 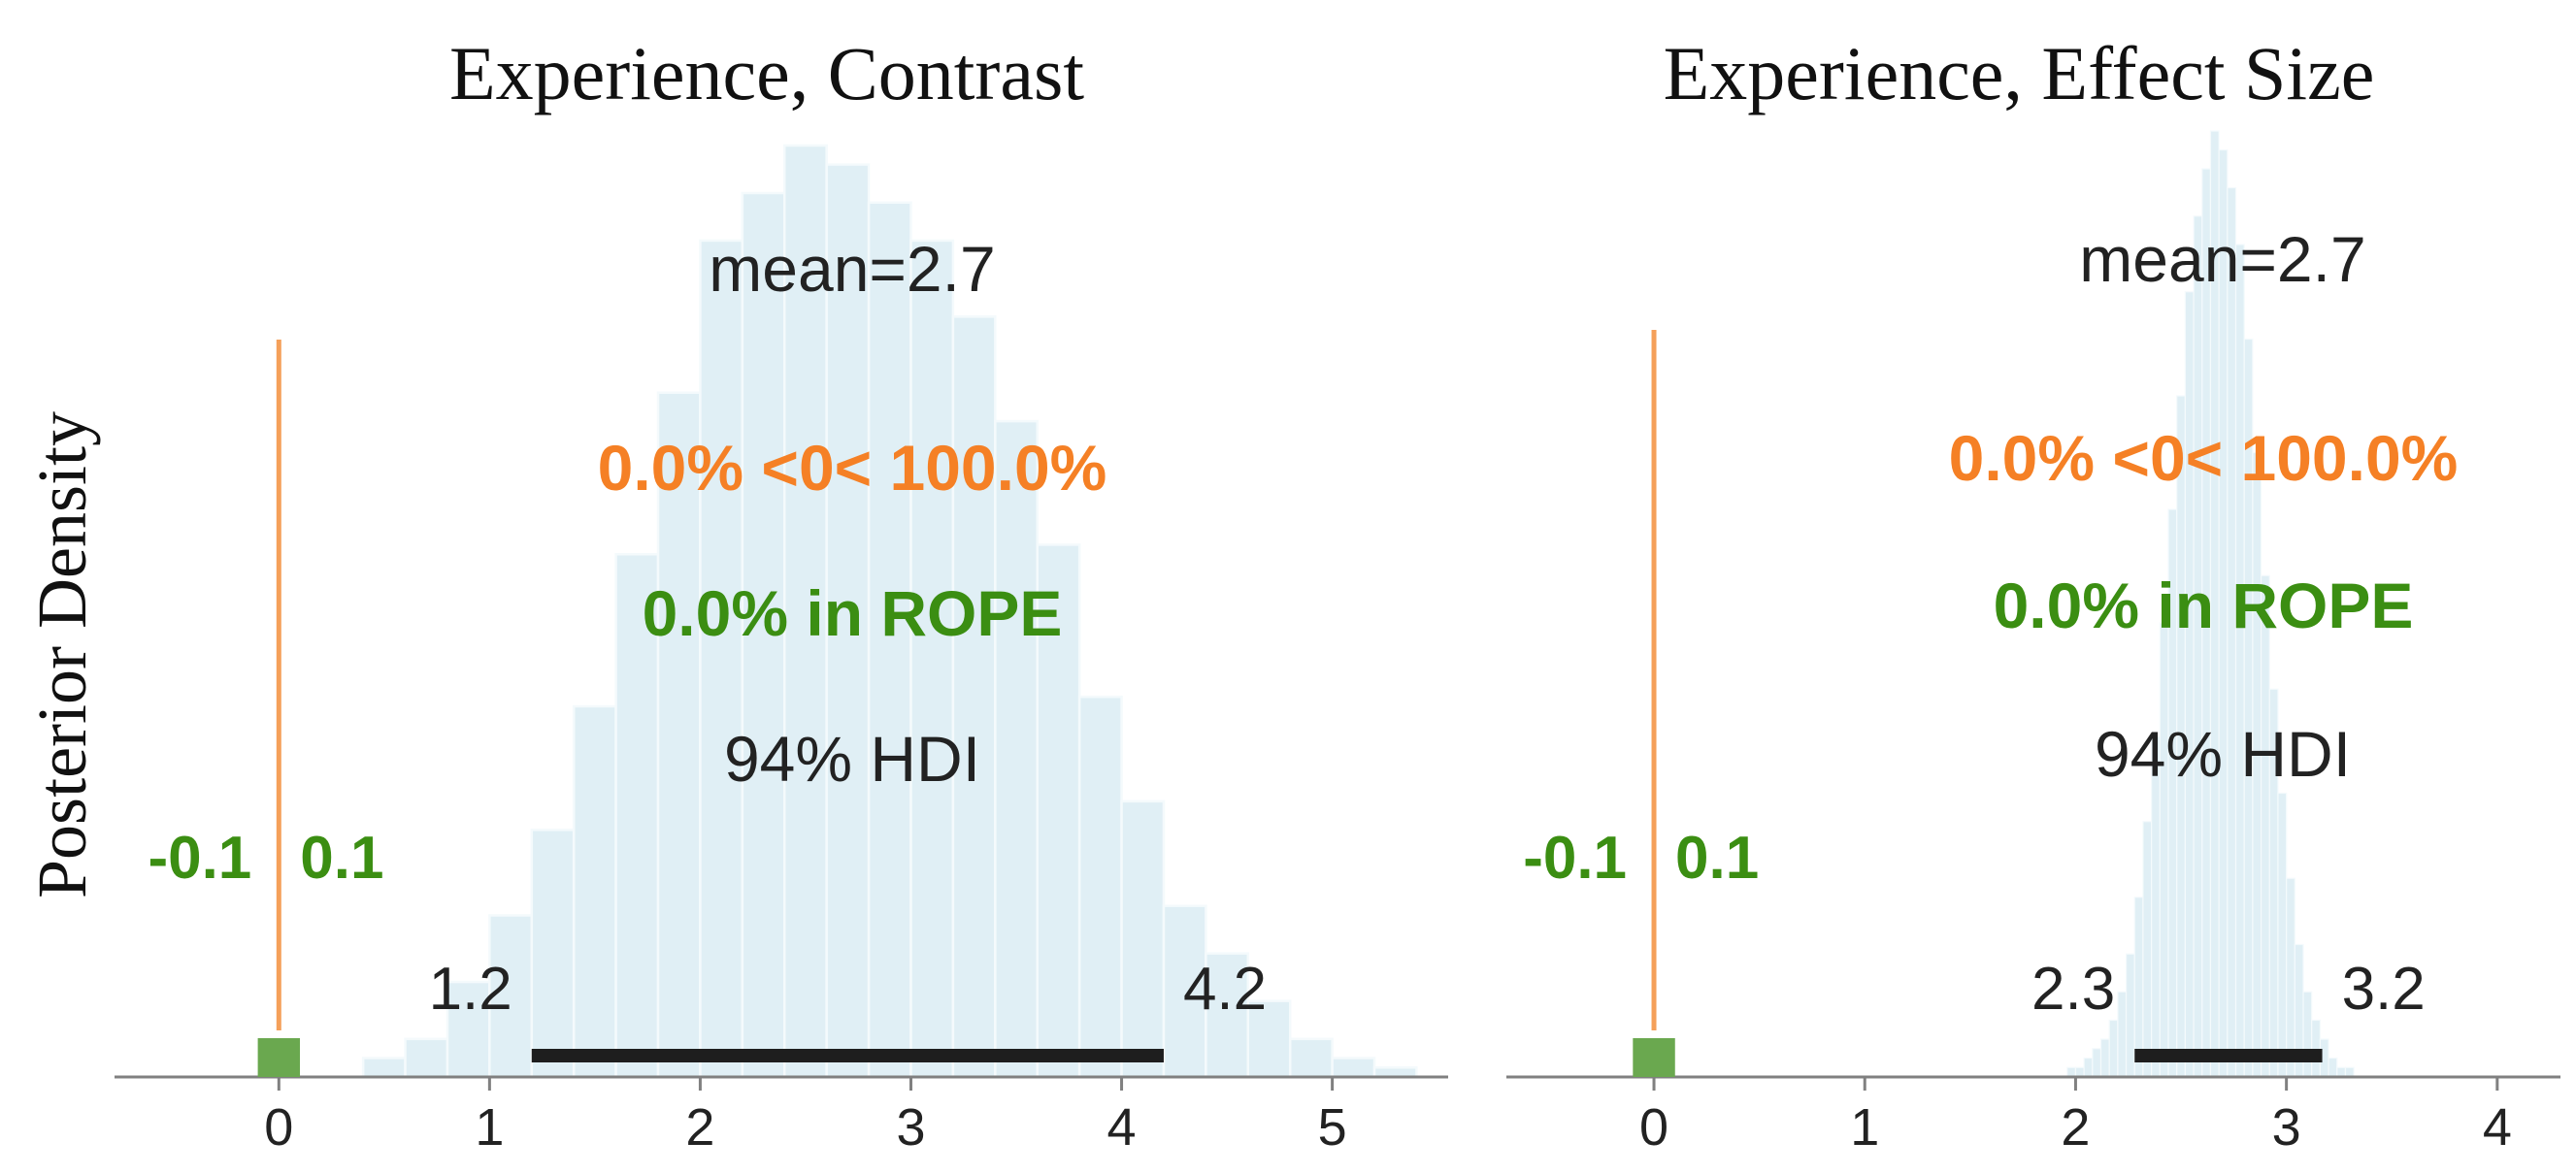 What do you see at coordinates (2019, 73) in the screenshot?
I see `chart-title: Experience, Effect Size` at bounding box center [2019, 73].